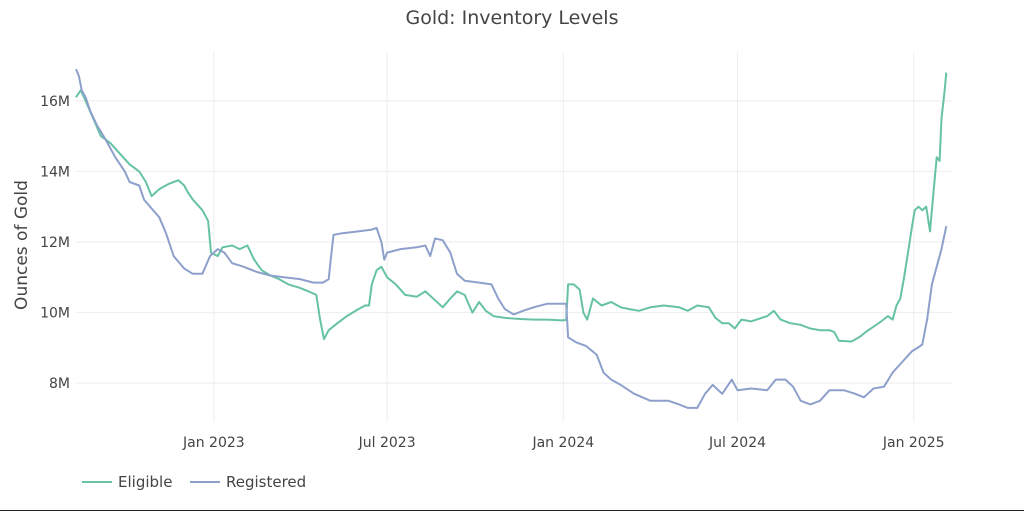  I want to click on x-tick-label: Jan 2025, so click(913, 443).